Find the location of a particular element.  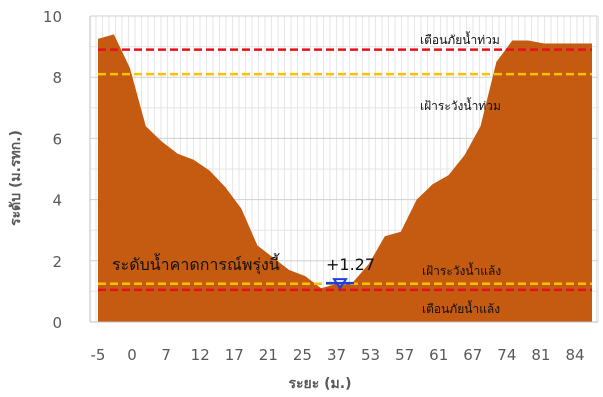

x-tick-label: 74 is located at coordinates (506, 355).